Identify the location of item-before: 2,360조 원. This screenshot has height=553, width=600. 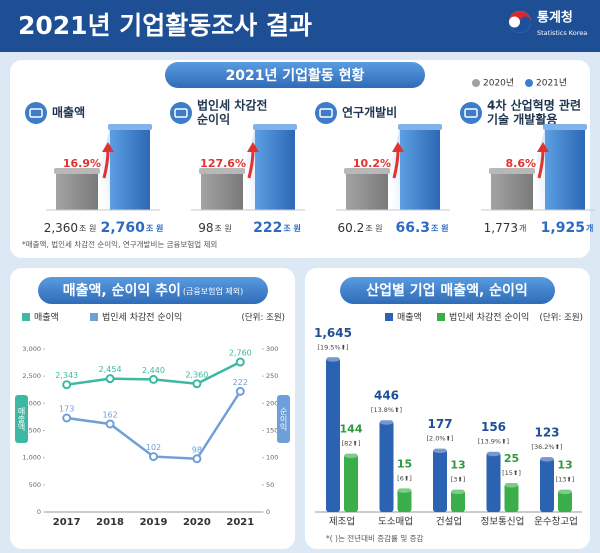
(70, 228).